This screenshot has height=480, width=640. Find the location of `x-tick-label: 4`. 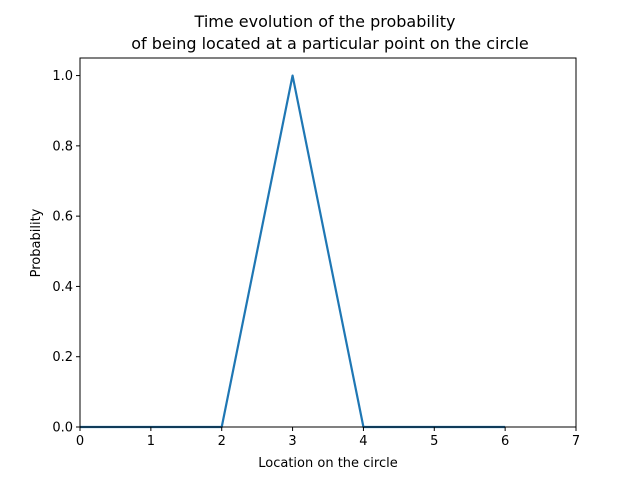

x-tick-label: 4 is located at coordinates (363, 441).